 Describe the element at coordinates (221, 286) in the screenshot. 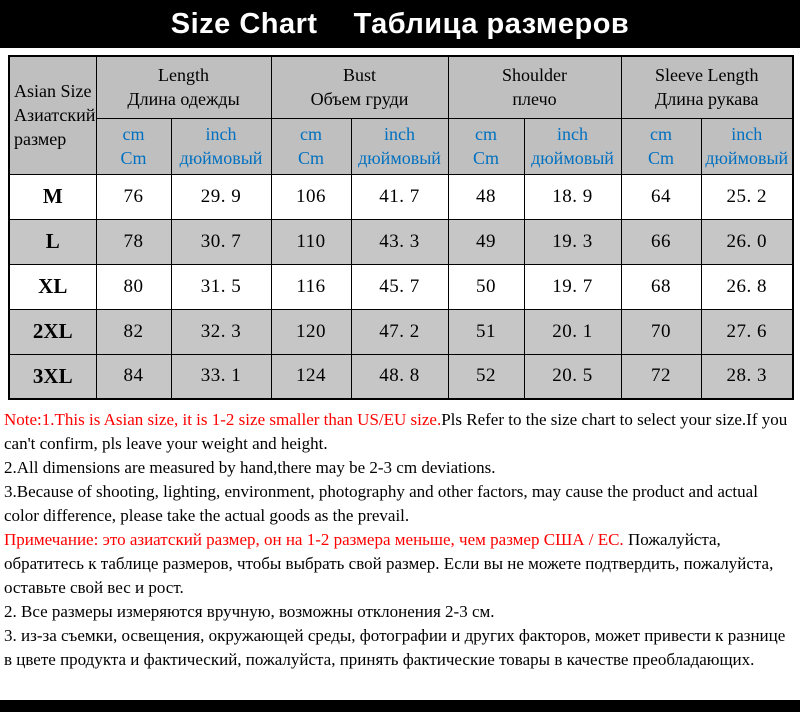

I see `size-value-cell: 31. 5` at that location.